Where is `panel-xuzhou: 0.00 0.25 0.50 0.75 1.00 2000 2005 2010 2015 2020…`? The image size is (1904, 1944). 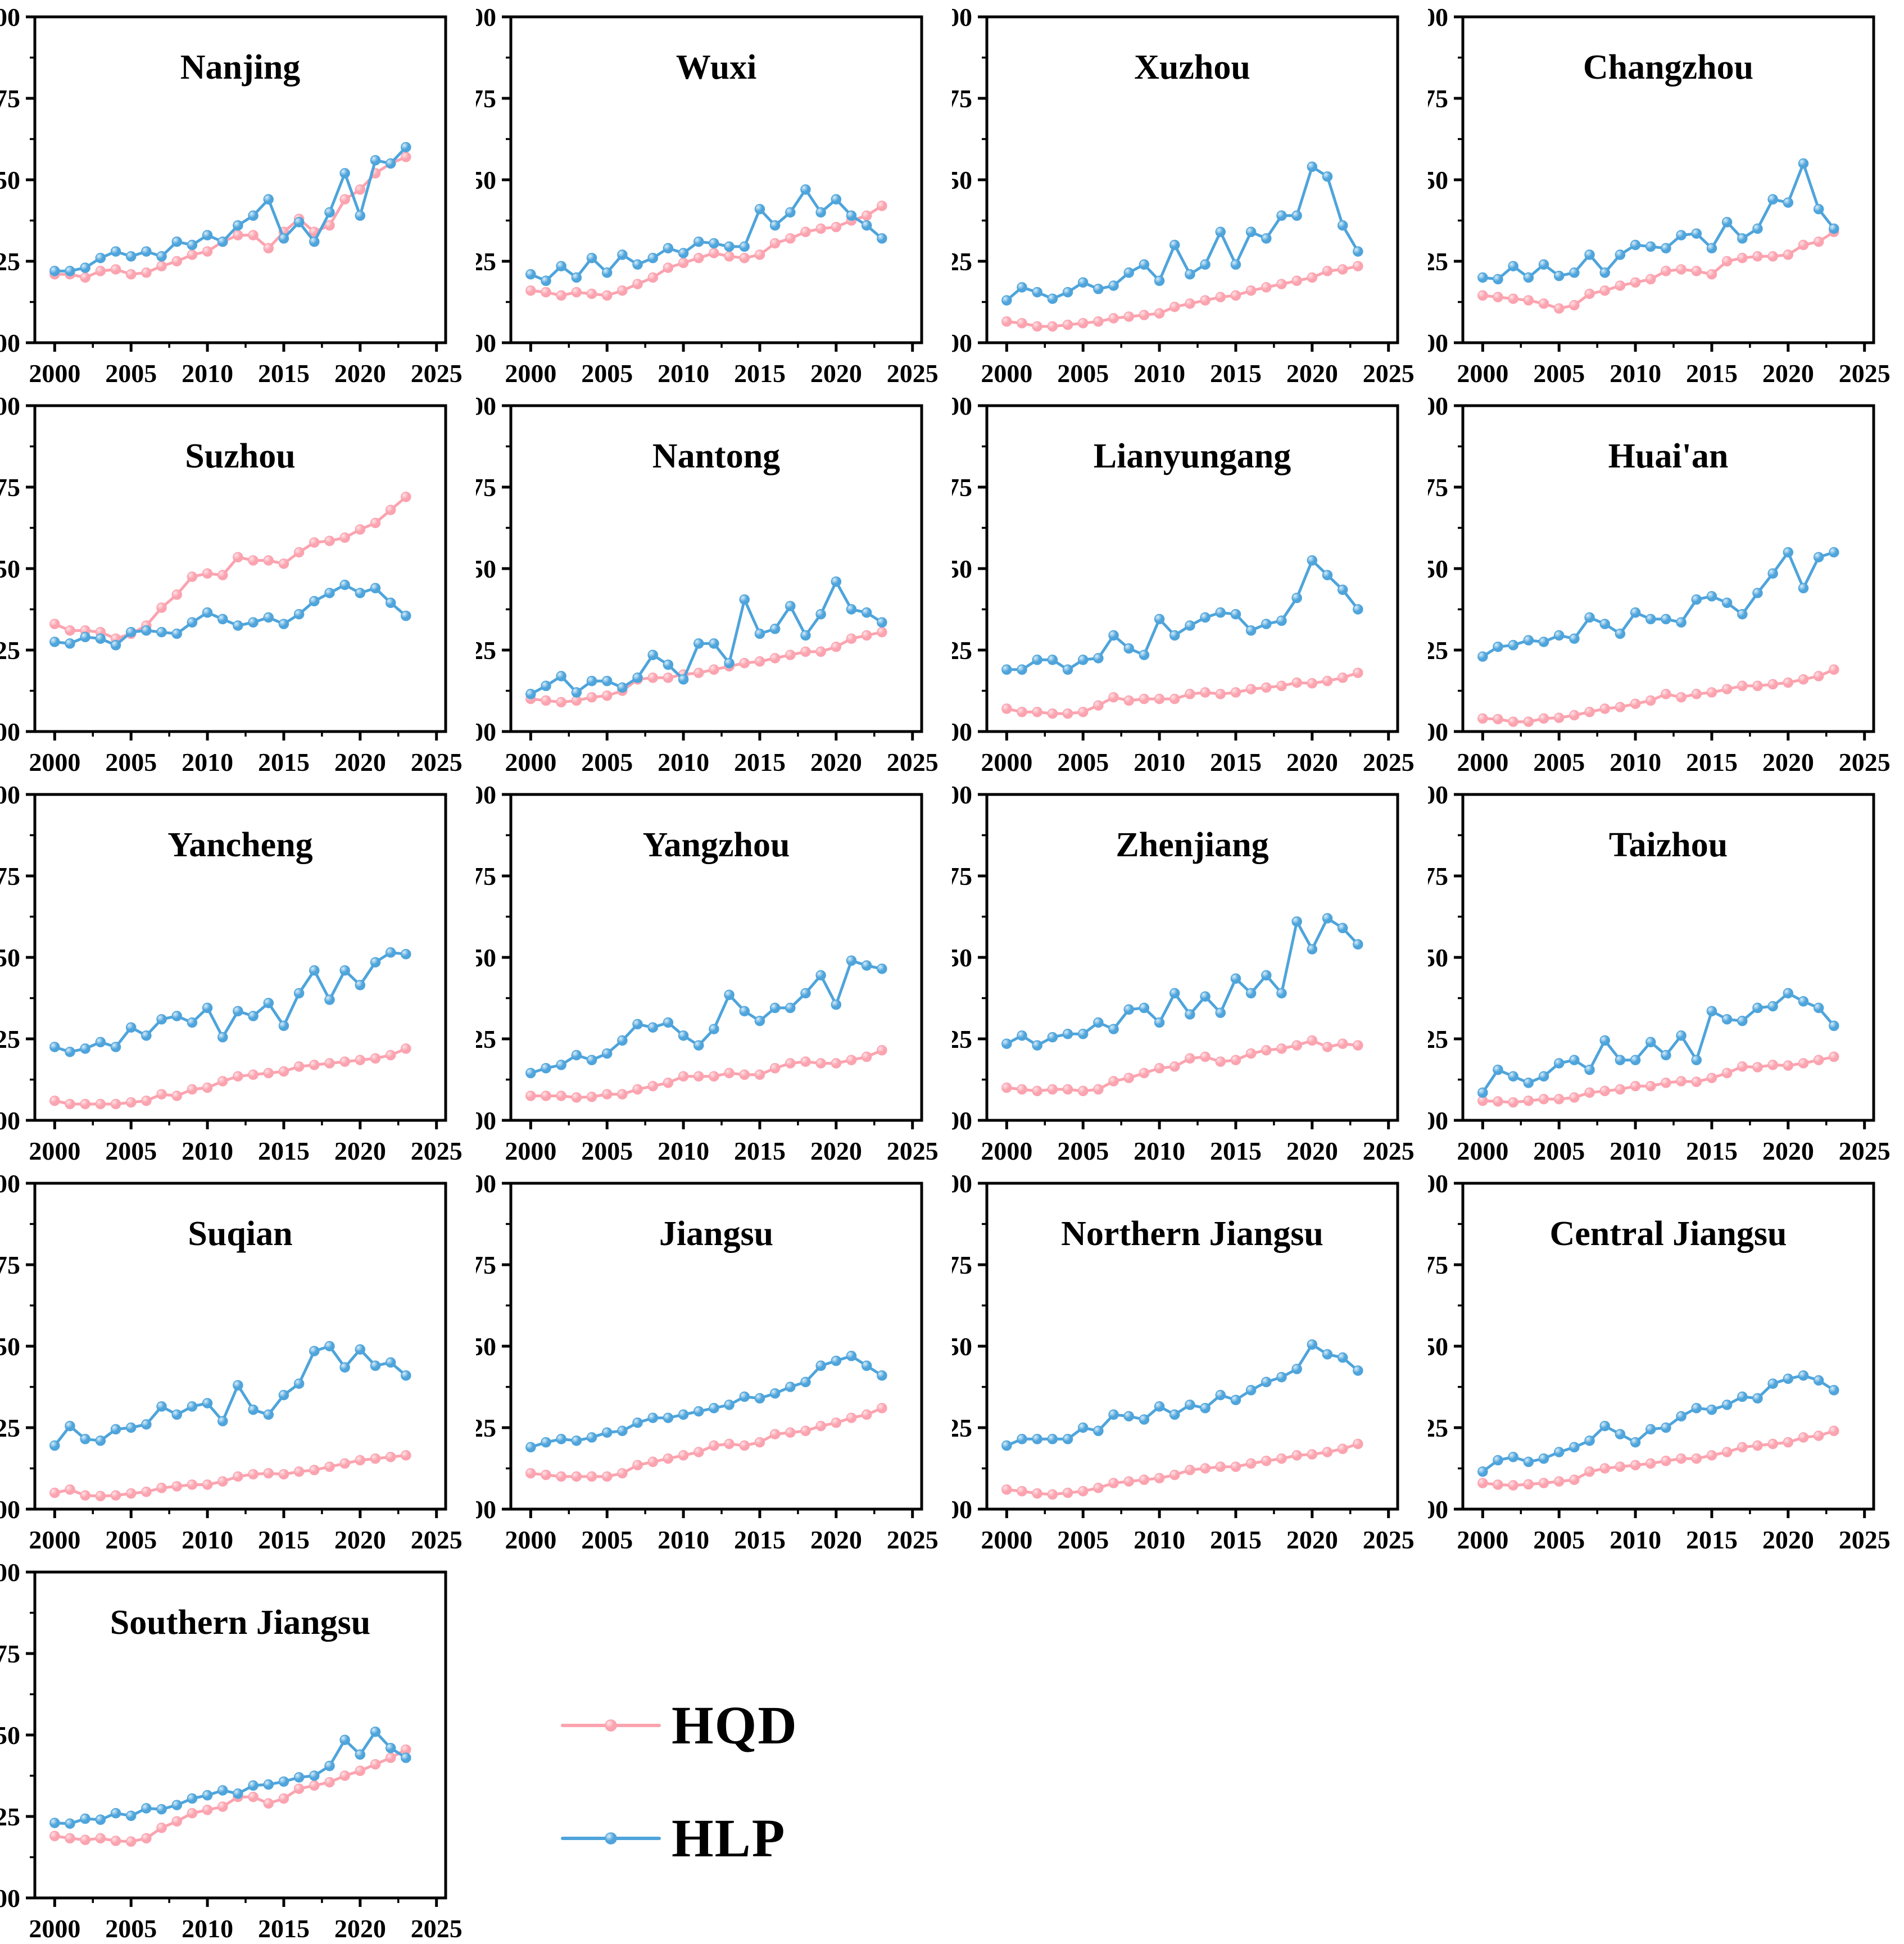 panel-xuzhou: 0.00 0.25 0.50 0.75 1.00 2000 2005 2010 2015 2020… is located at coordinates (1190, 195).